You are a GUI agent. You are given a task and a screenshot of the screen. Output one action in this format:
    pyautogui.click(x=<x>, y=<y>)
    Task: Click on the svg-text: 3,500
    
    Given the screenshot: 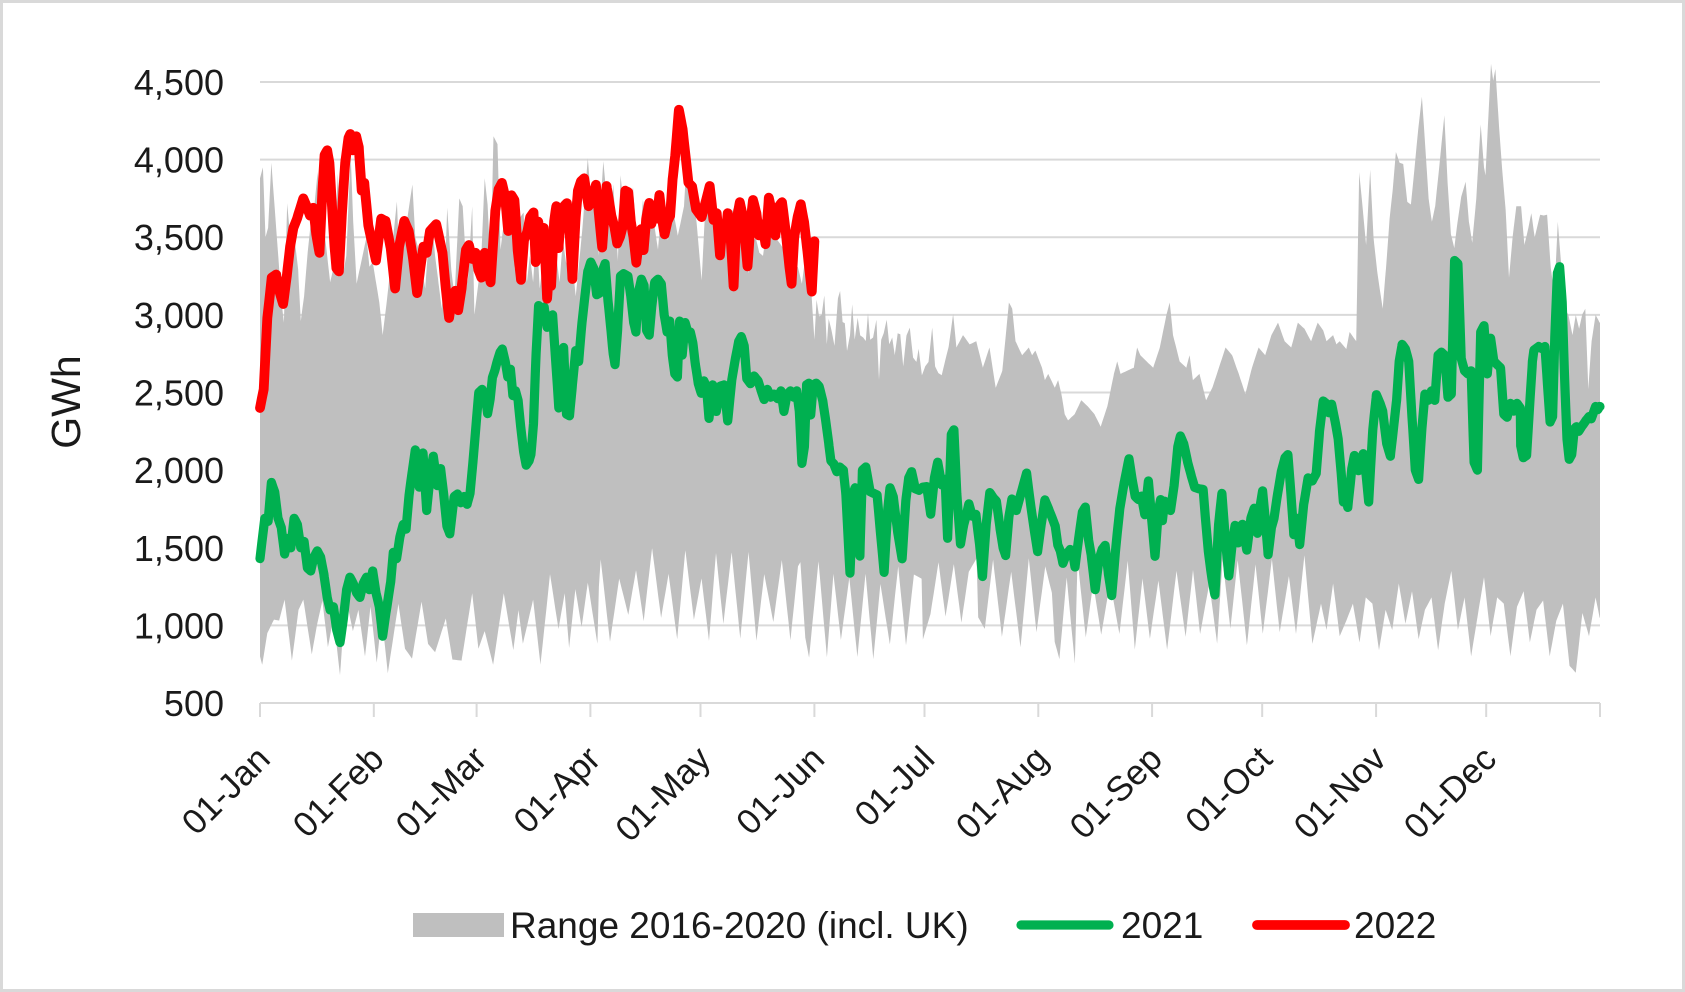 What is the action you would take?
    pyautogui.click(x=179, y=237)
    